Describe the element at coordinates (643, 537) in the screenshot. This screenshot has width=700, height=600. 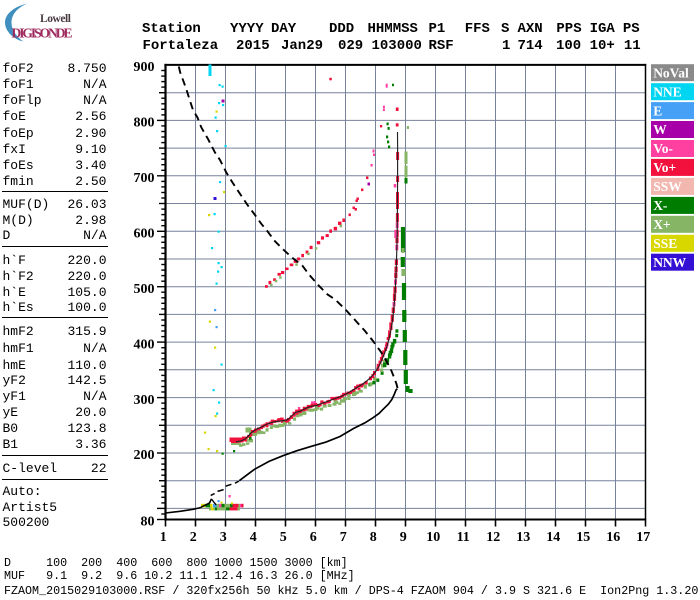
I see `svg-text: 17` at that location.